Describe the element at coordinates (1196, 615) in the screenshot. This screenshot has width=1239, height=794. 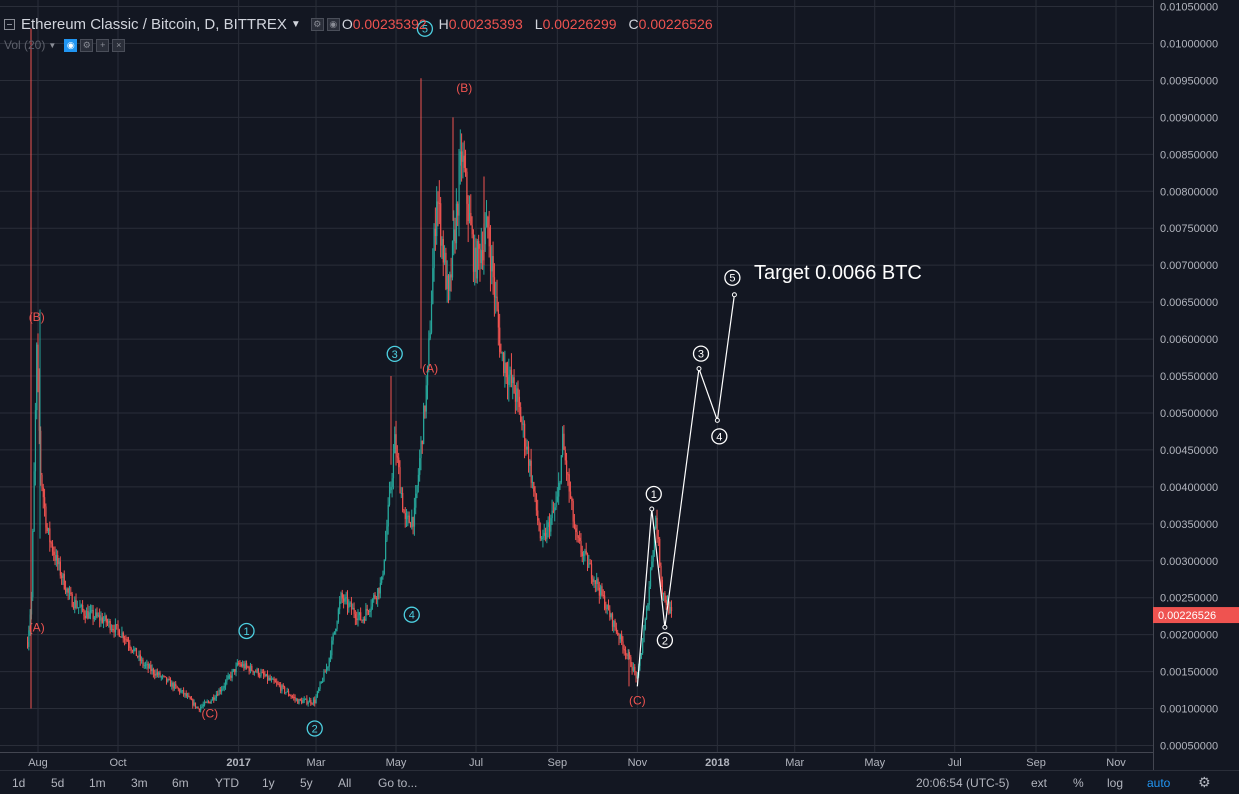
I see `last-price-badge` at that location.